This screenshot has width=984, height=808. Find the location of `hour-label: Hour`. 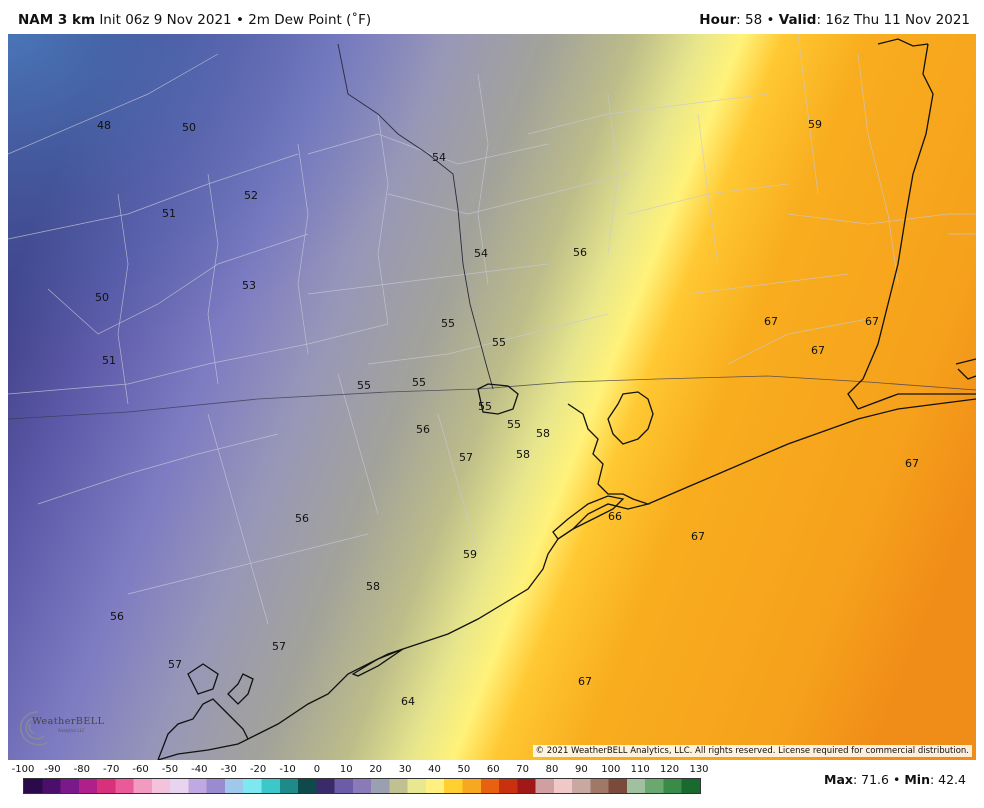

hour-label: Hour is located at coordinates (718, 20).